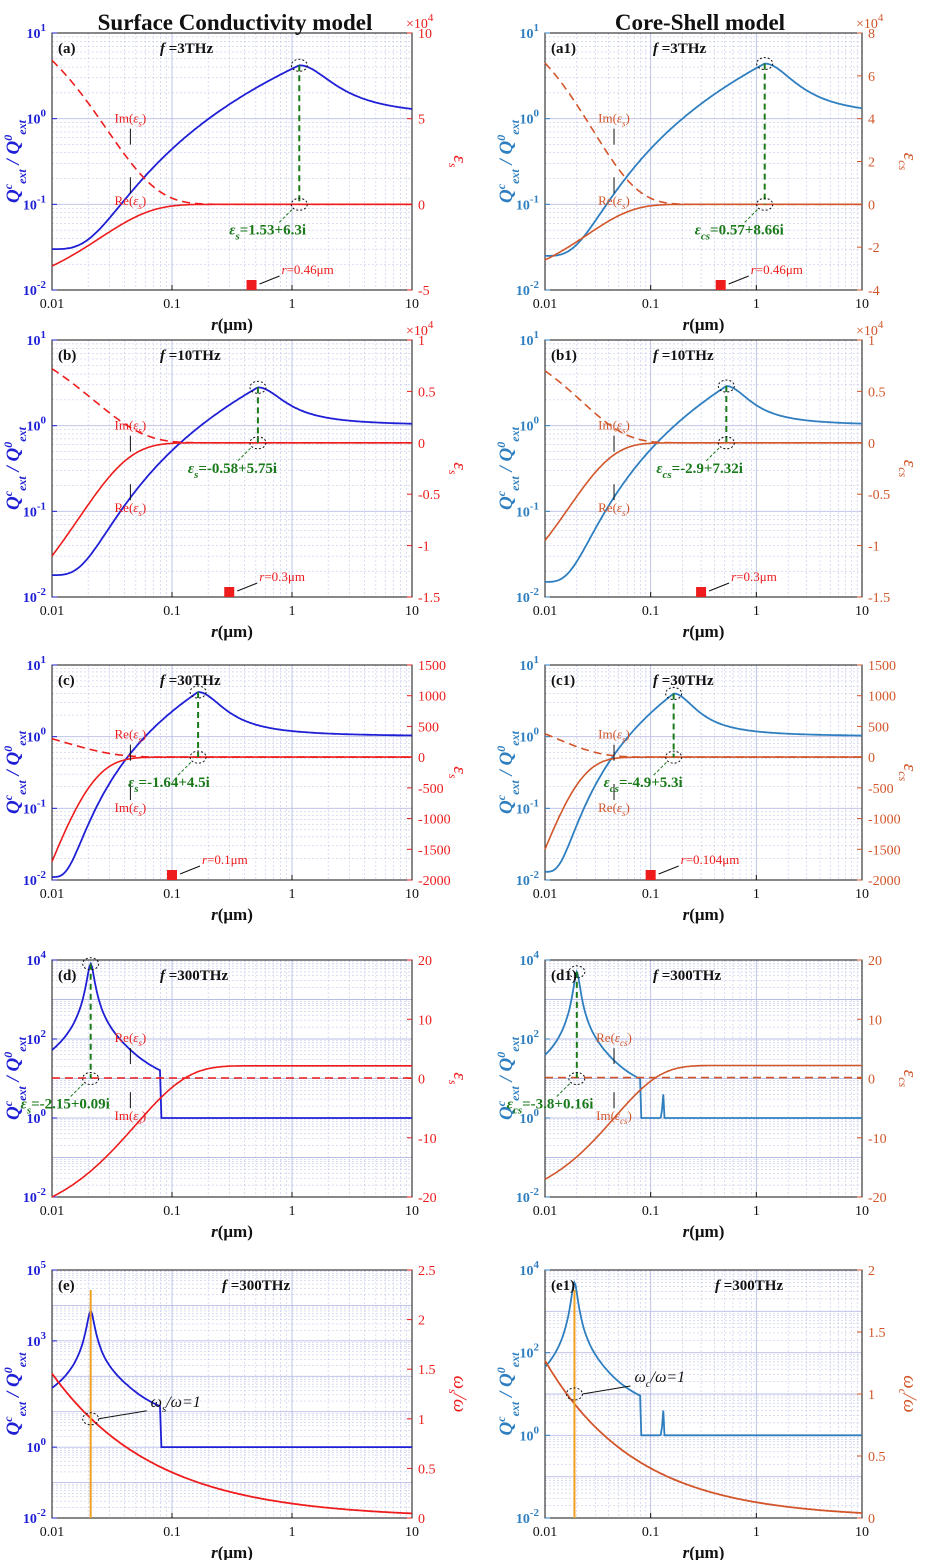 This screenshot has width=936, height=1560. I want to click on panel-label: (d1), so click(564, 976).